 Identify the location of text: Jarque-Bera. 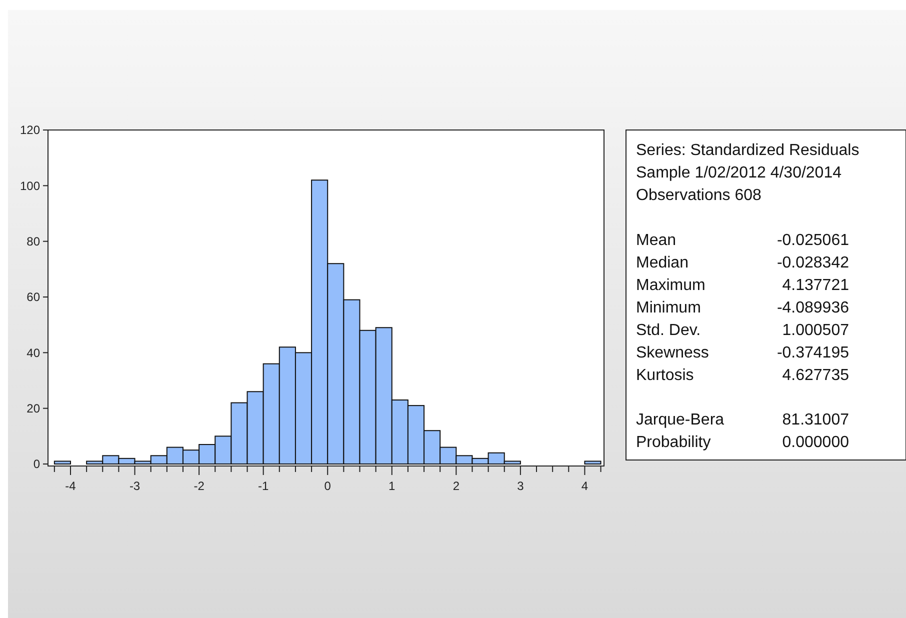
(680, 420).